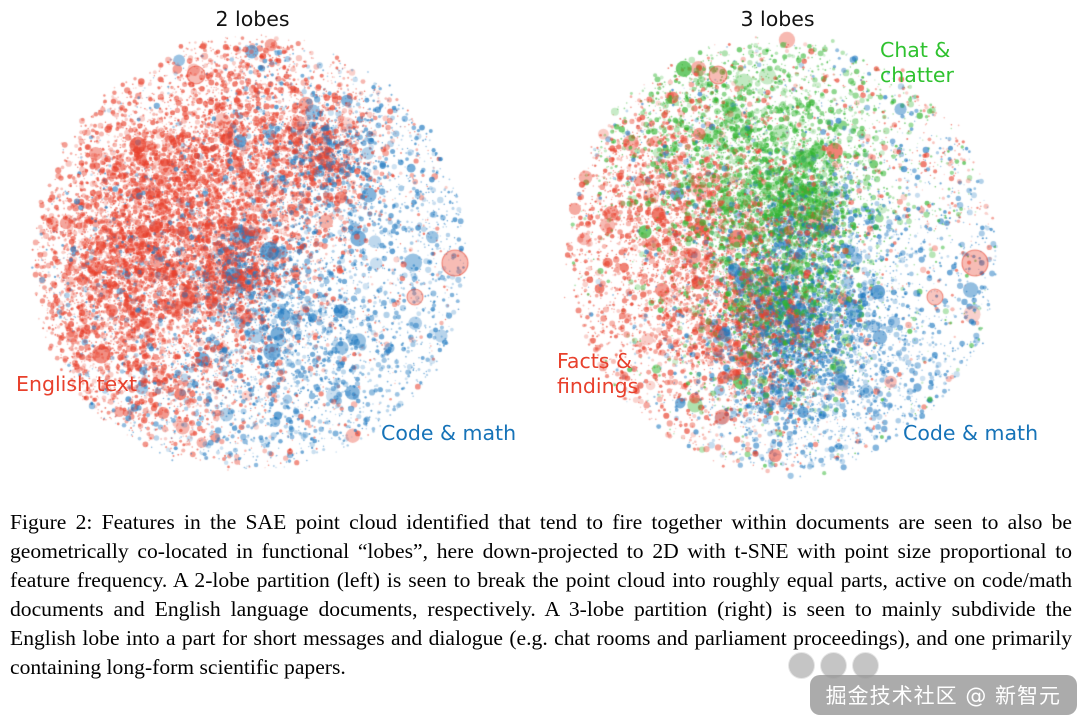  I want to click on code-math-label-right: Code & math, so click(971, 433).